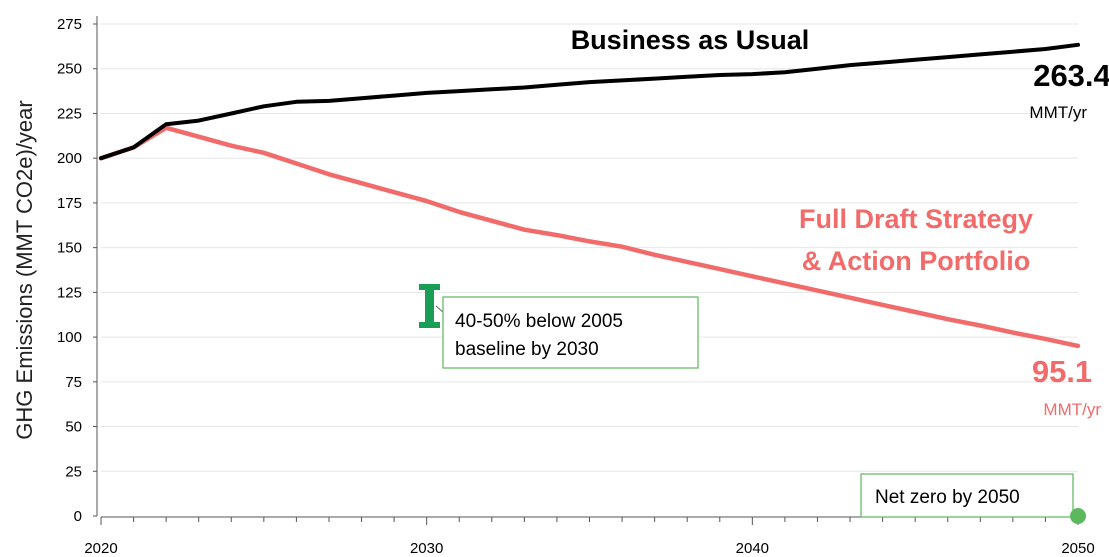 This screenshot has width=1109, height=557. Describe the element at coordinates (24, 269) in the screenshot. I see `y-axis-label: GHG Emissions (MMT CO2e)/year` at that location.